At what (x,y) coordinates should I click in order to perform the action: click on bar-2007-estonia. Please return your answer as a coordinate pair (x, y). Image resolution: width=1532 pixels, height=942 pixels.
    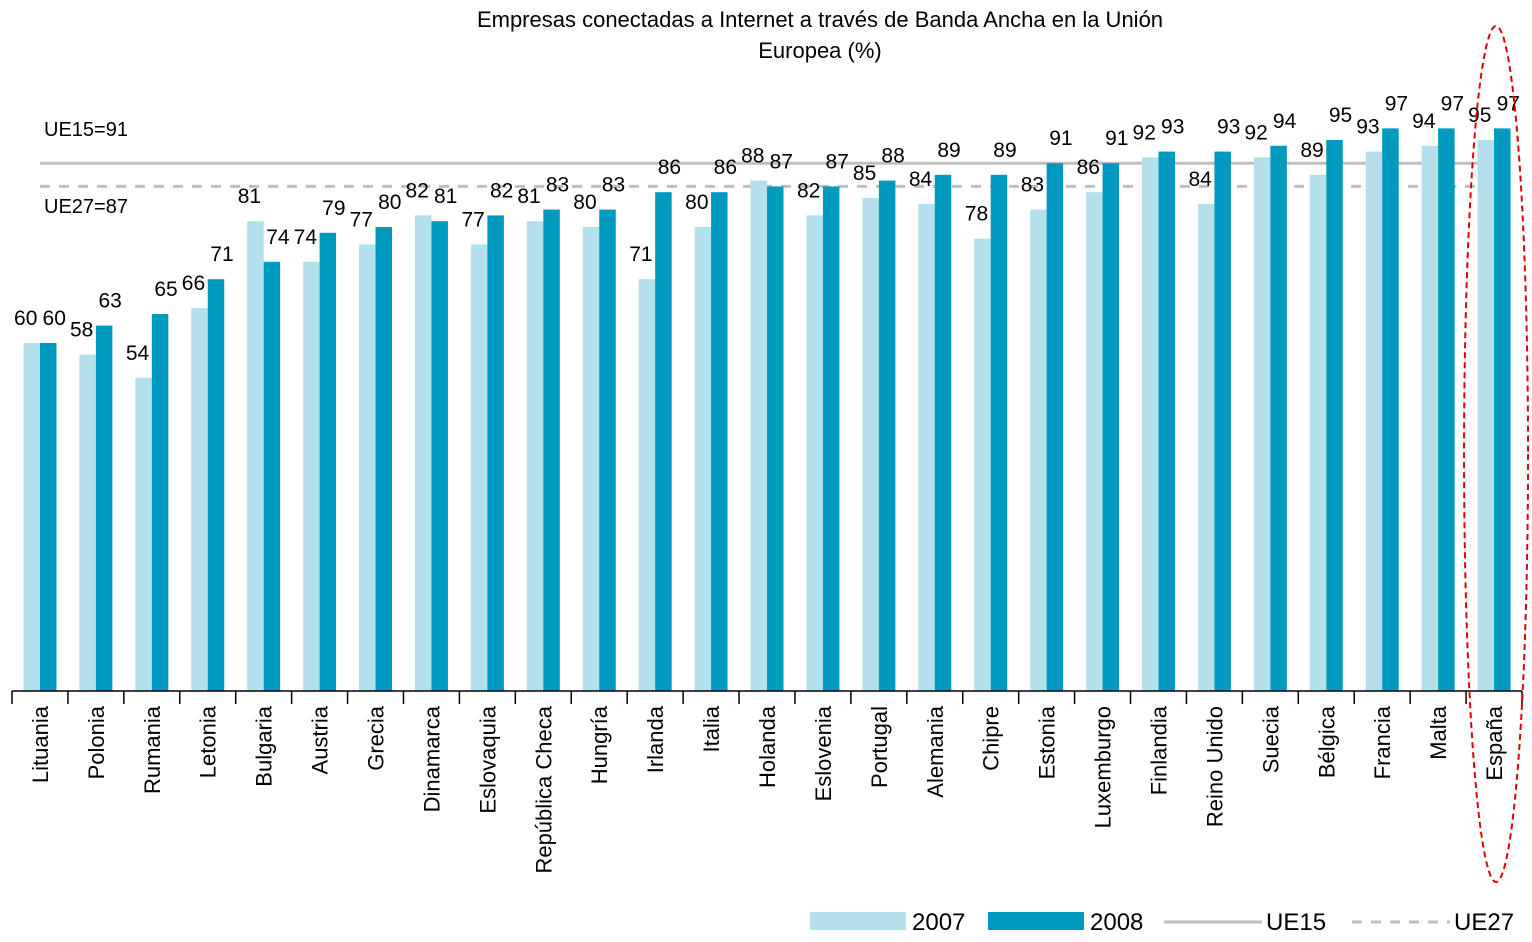
    Looking at the image, I should click on (1038, 450).